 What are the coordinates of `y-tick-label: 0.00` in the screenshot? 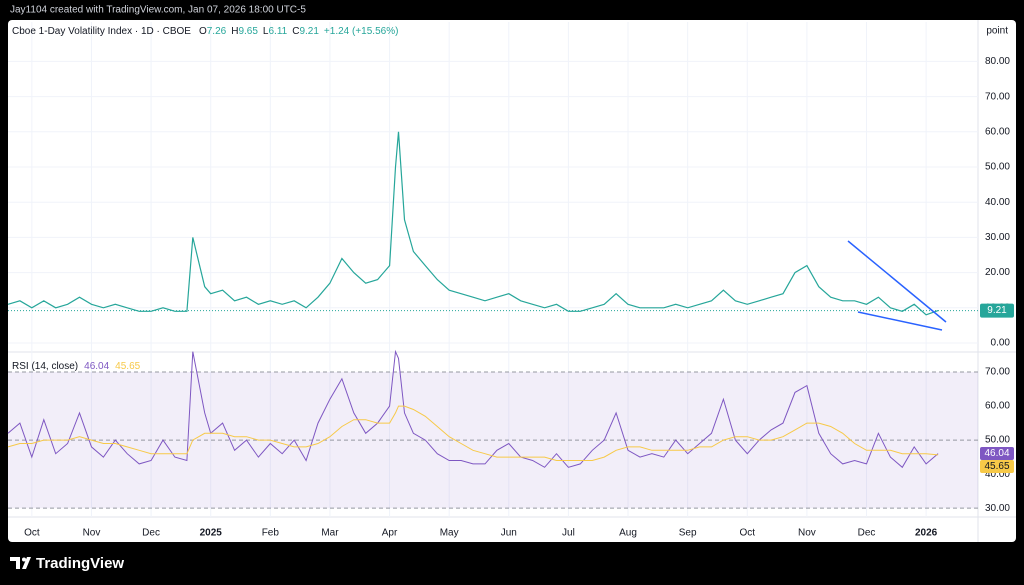 It's located at (1001, 343).